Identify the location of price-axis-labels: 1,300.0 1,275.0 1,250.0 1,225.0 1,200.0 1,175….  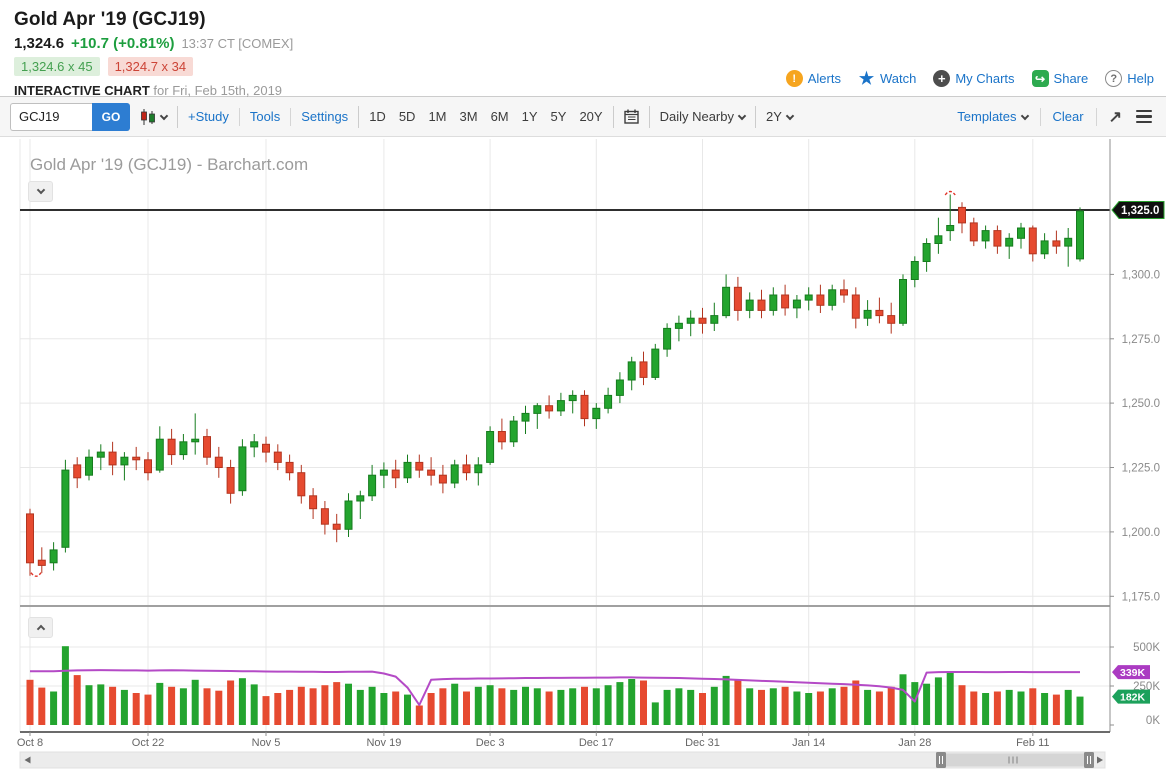
(1135, 436).